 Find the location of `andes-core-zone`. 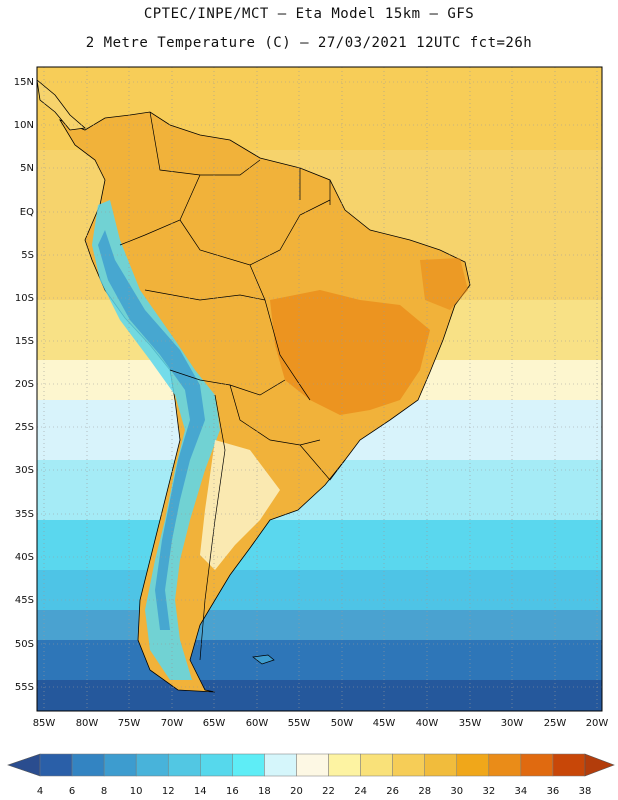

andes-core-zone is located at coordinates (151, 430).